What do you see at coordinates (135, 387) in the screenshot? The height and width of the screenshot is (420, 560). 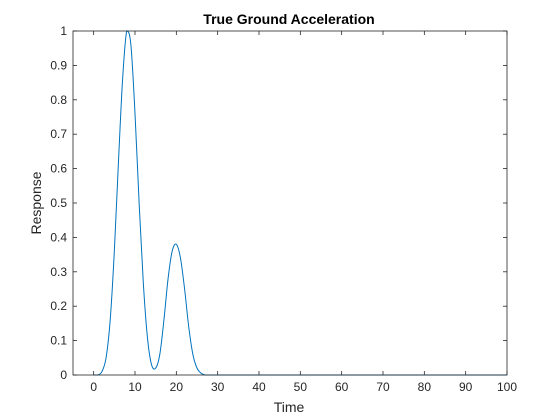 I see `x-tick-label: 10` at bounding box center [135, 387].